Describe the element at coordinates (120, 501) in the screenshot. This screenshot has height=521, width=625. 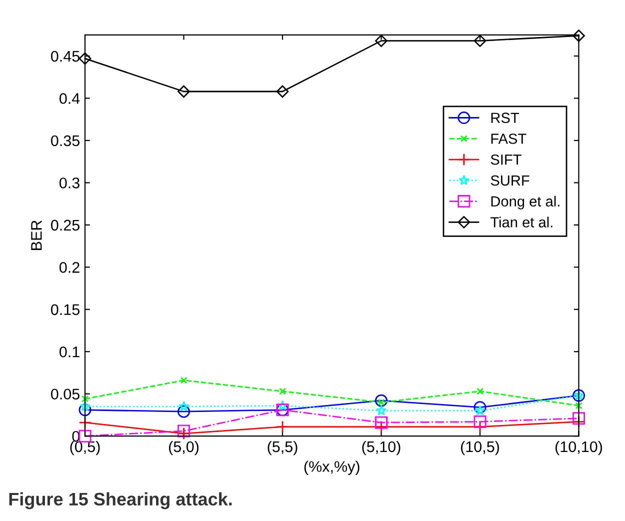
I see `caption: Figure 15 Shearing attack.` at that location.